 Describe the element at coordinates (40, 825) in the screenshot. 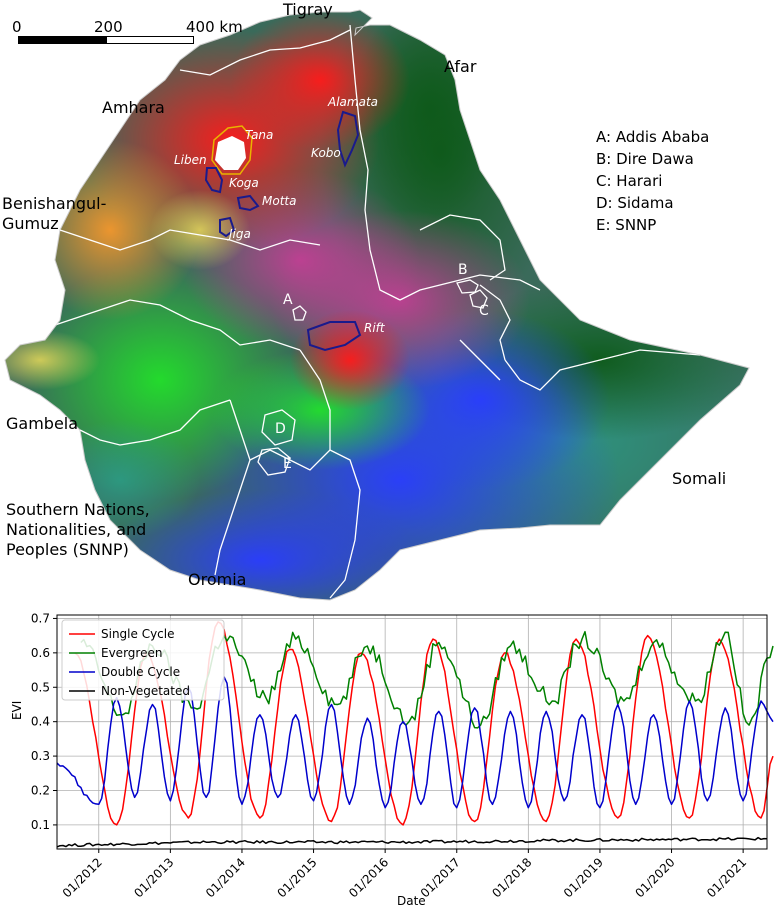

I see `y-tick-label: 0.1` at that location.